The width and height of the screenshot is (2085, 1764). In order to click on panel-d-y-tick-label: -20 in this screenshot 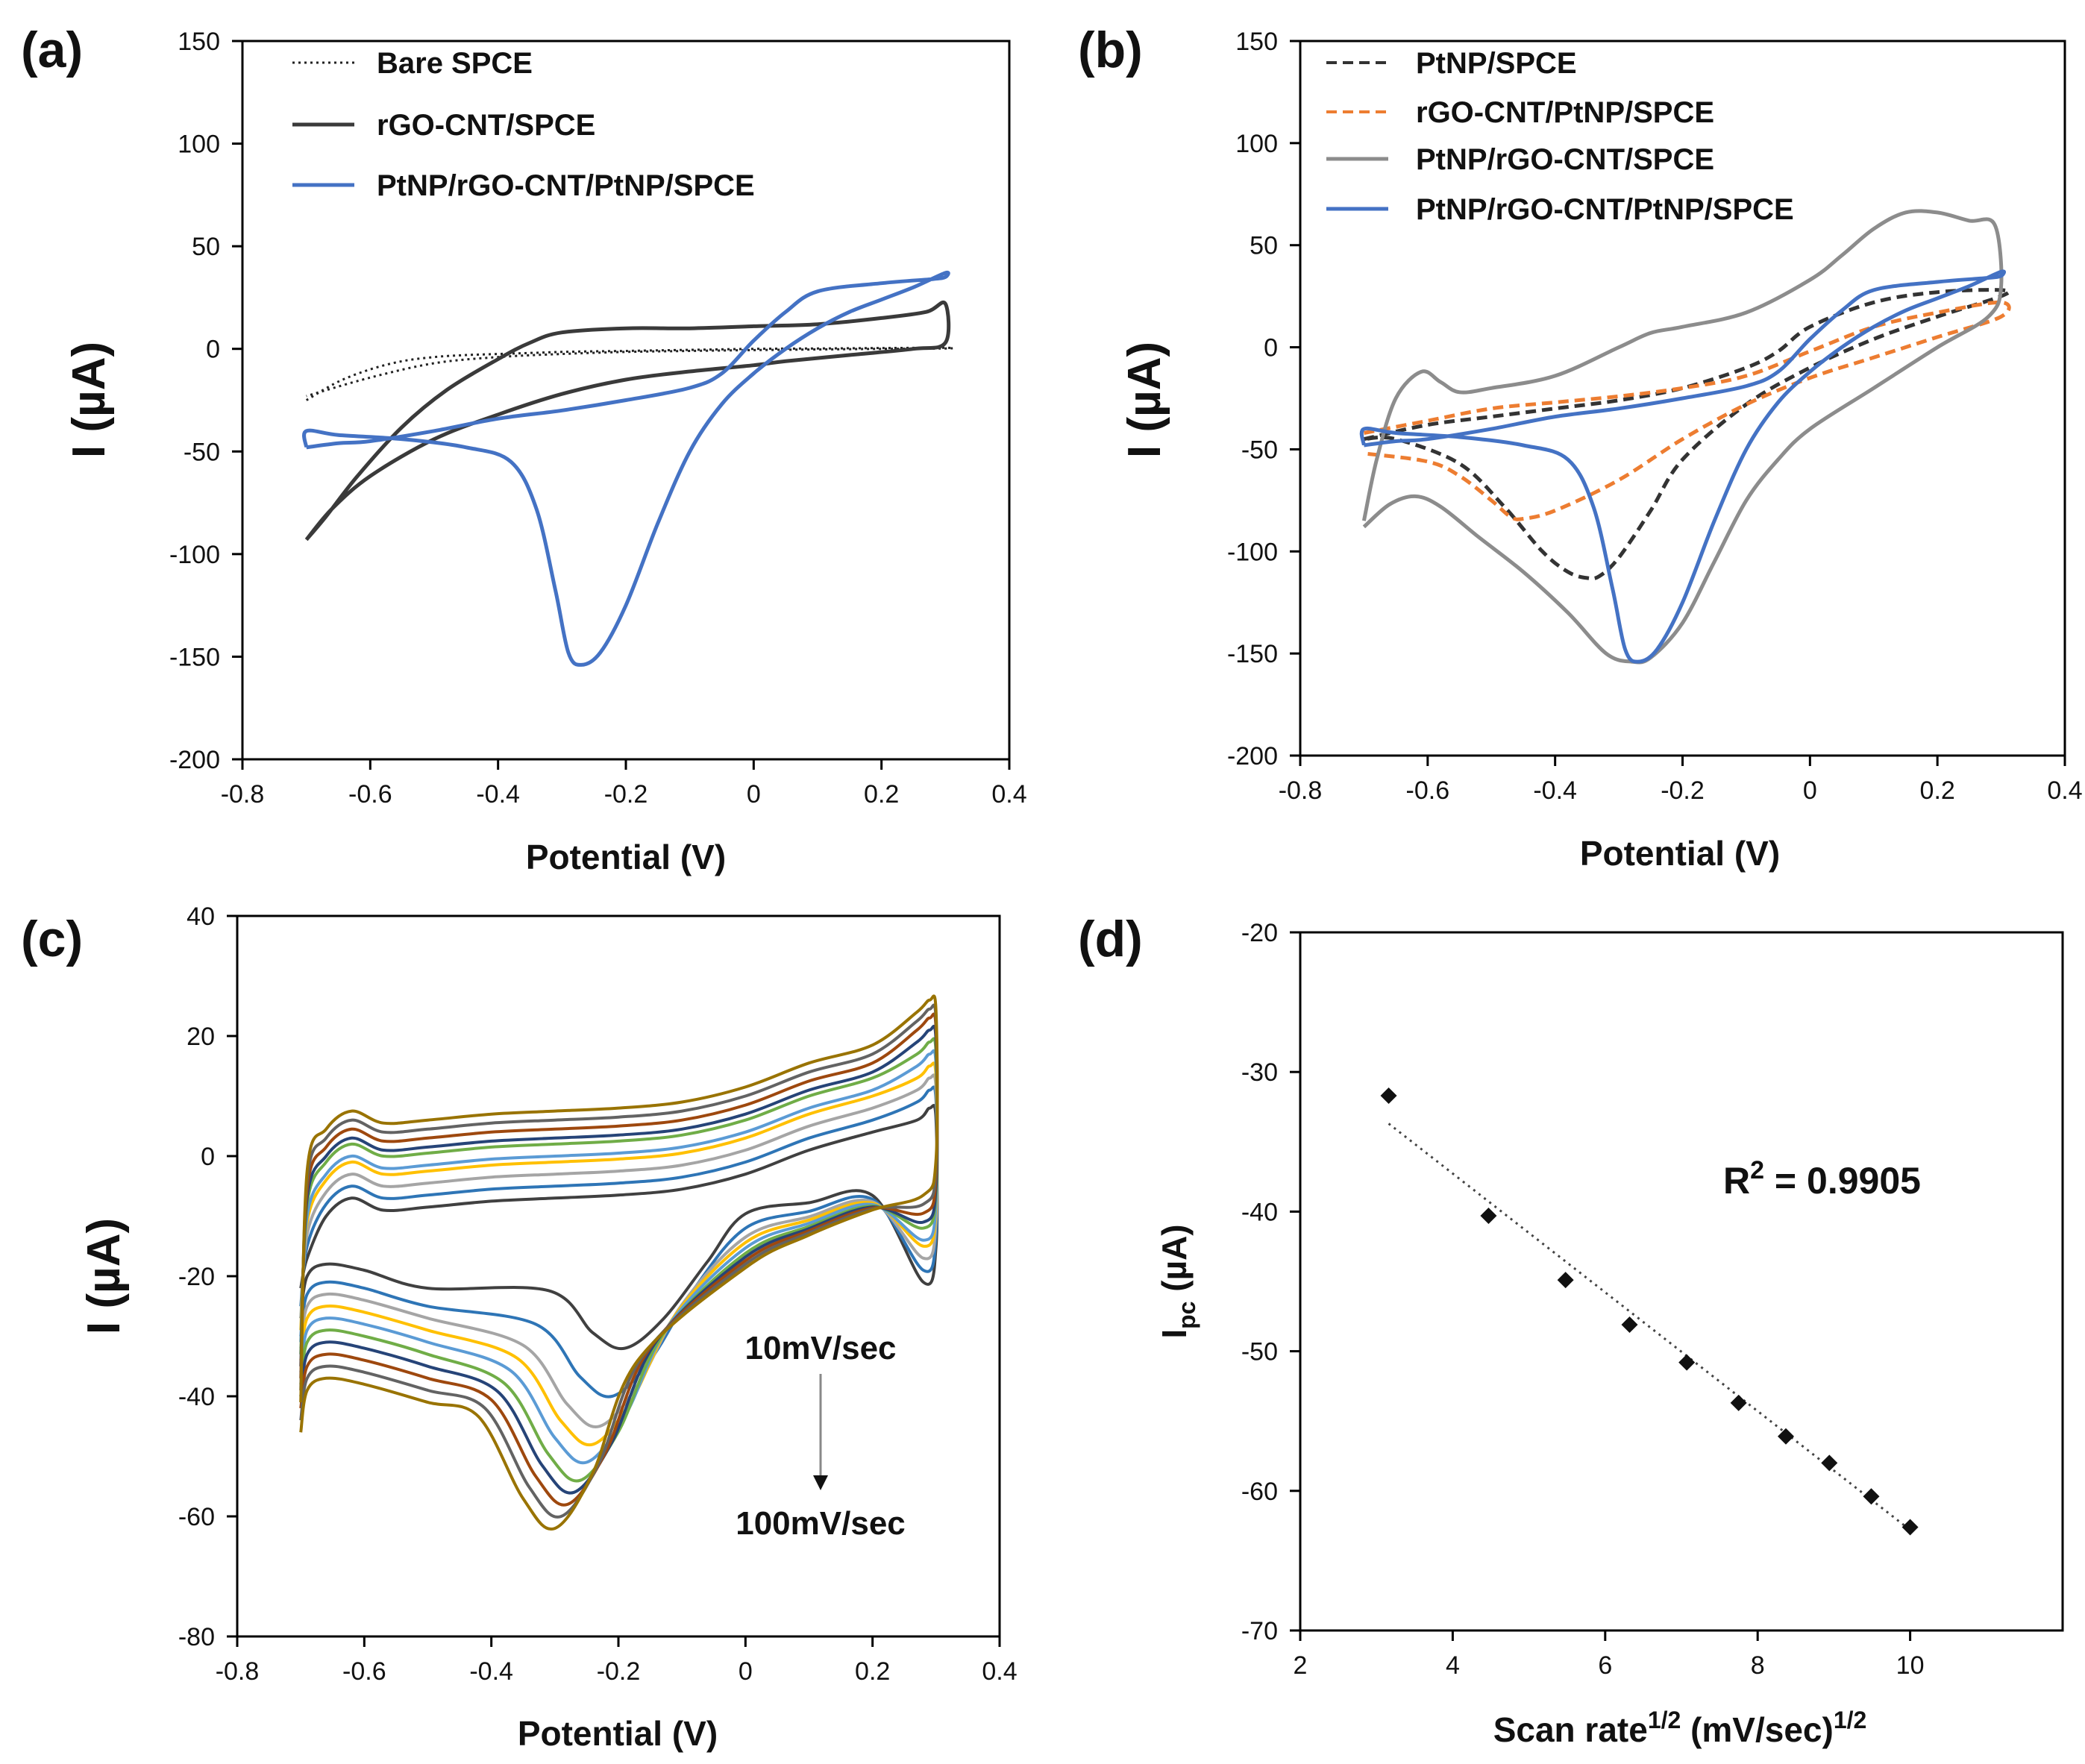, I will do `click(1259, 933)`.